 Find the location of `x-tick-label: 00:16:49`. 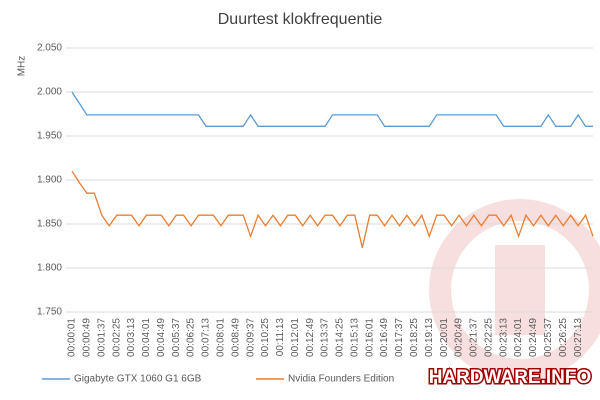

x-tick-label: 00:16:49 is located at coordinates (384, 337).